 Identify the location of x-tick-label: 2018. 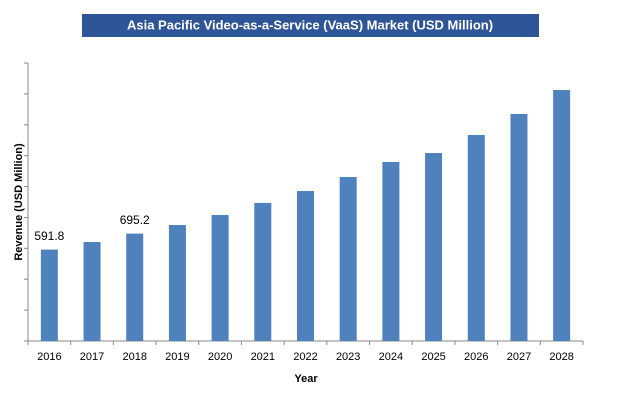
(134, 357).